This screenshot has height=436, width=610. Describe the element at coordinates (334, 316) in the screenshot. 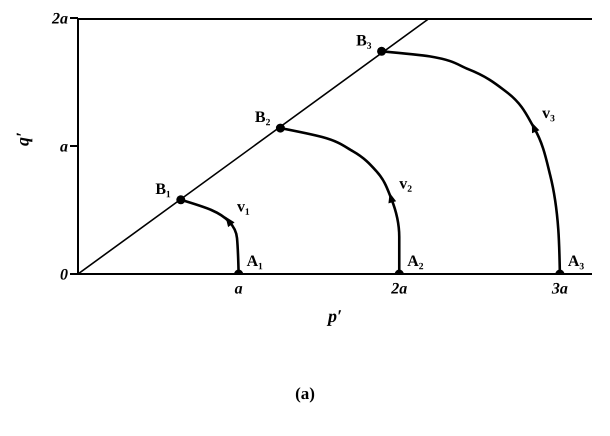

I see `x-axis-title: p′` at that location.